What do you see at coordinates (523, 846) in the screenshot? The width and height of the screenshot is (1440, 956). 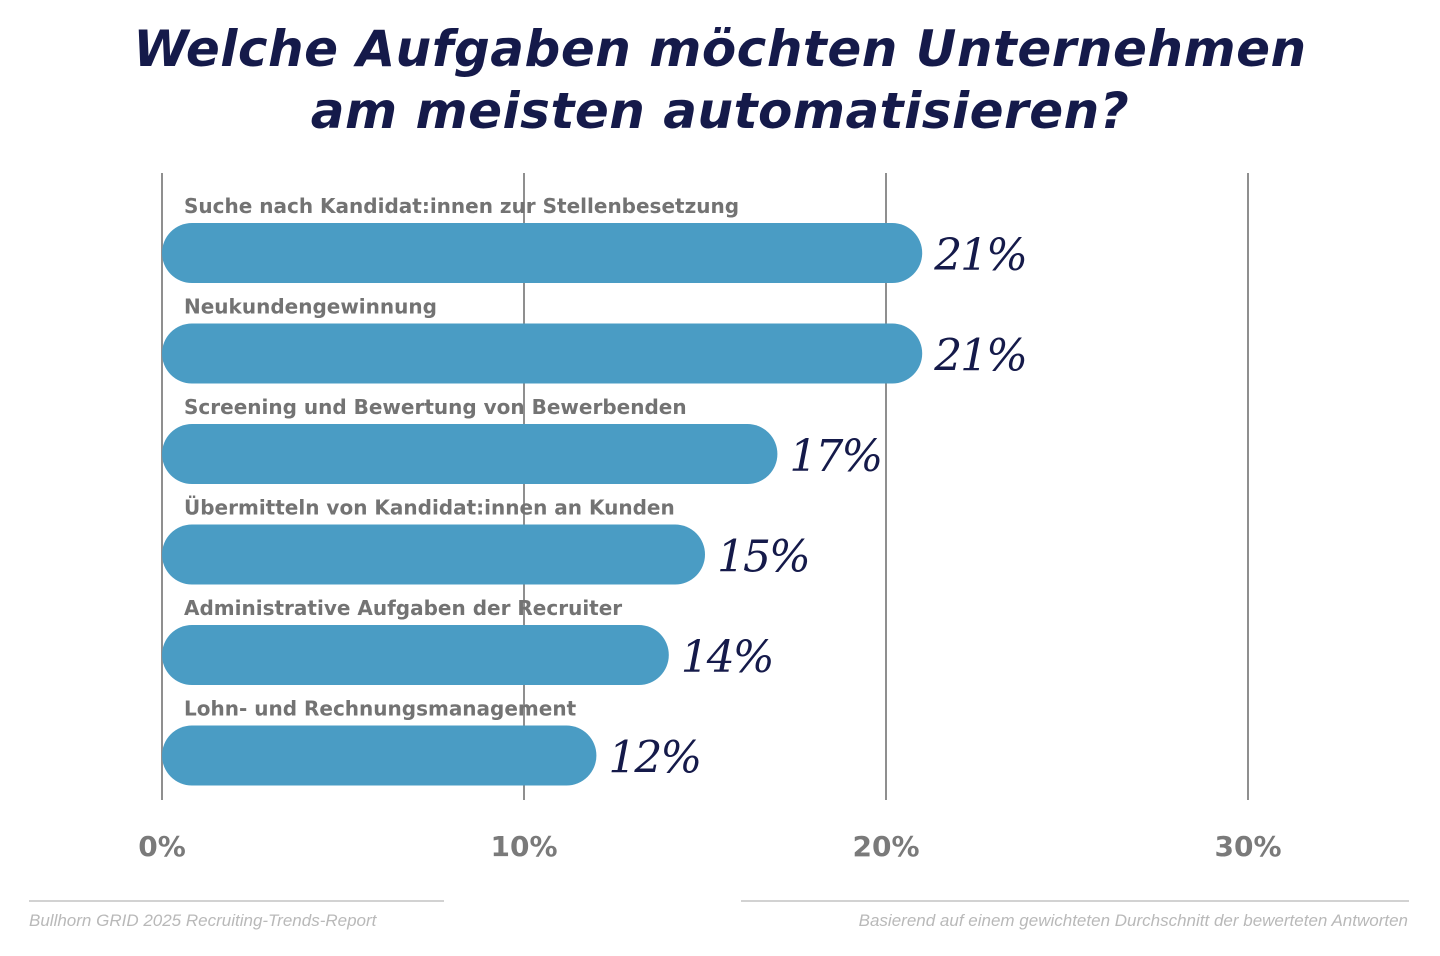 I see `x-tick-label: 10%` at bounding box center [523, 846].